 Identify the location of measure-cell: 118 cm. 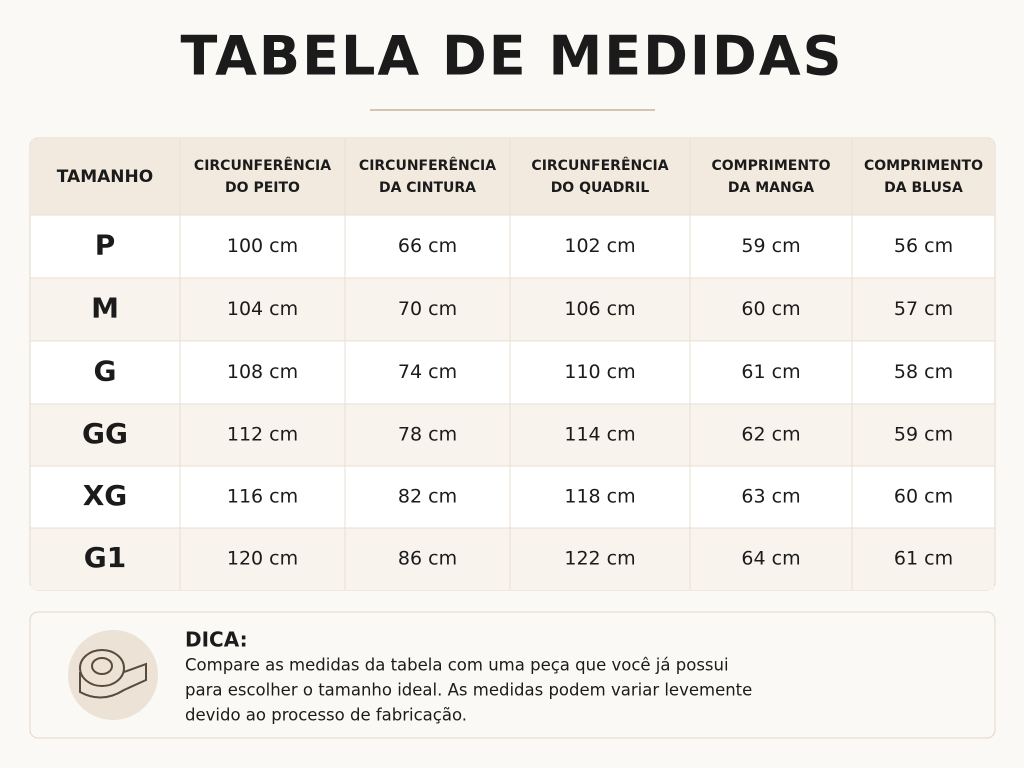
(599, 497).